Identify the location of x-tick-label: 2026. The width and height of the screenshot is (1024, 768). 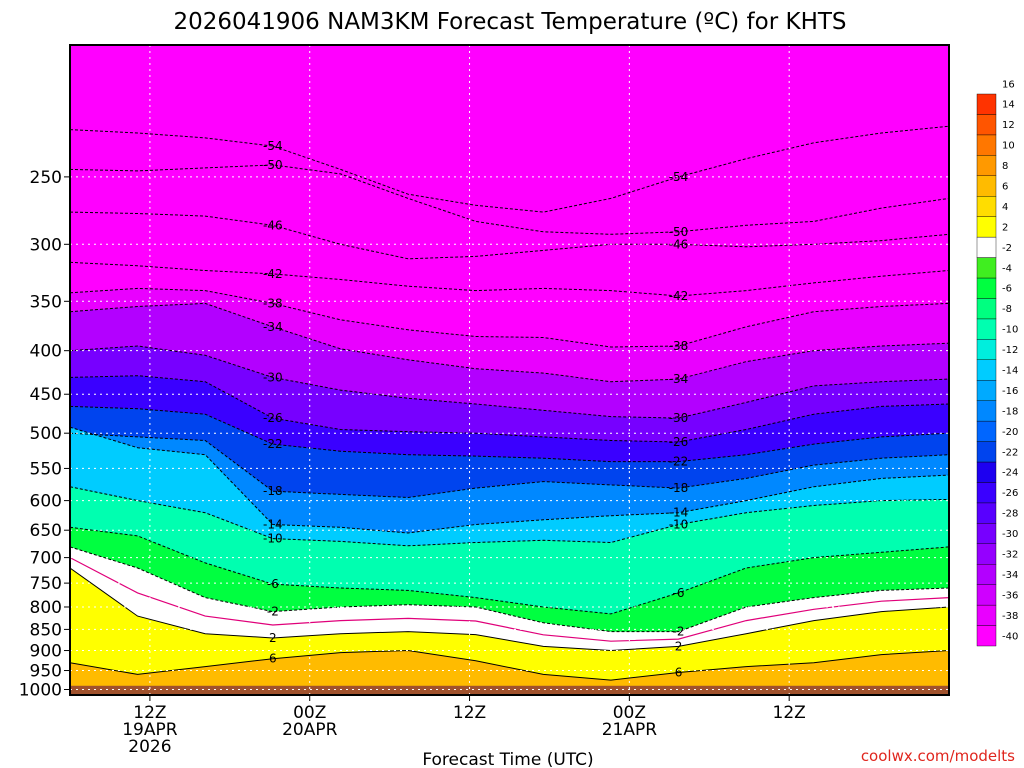
(149, 747).